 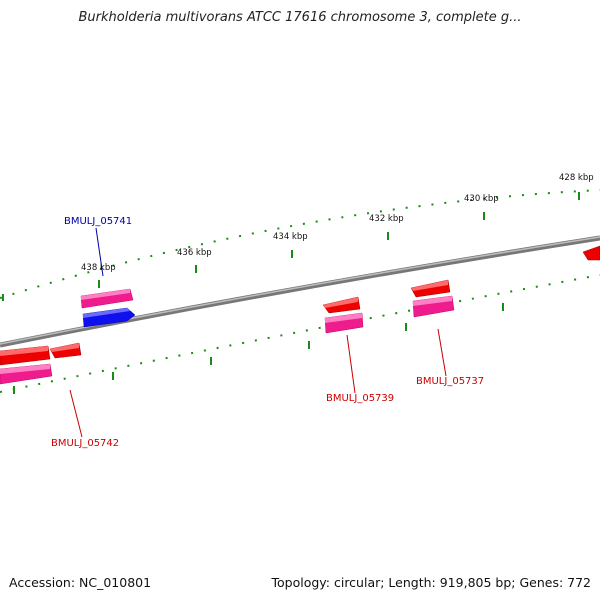 I want to click on gene-label-bmulj-05741: BMULJ_05741, so click(x=98, y=221).